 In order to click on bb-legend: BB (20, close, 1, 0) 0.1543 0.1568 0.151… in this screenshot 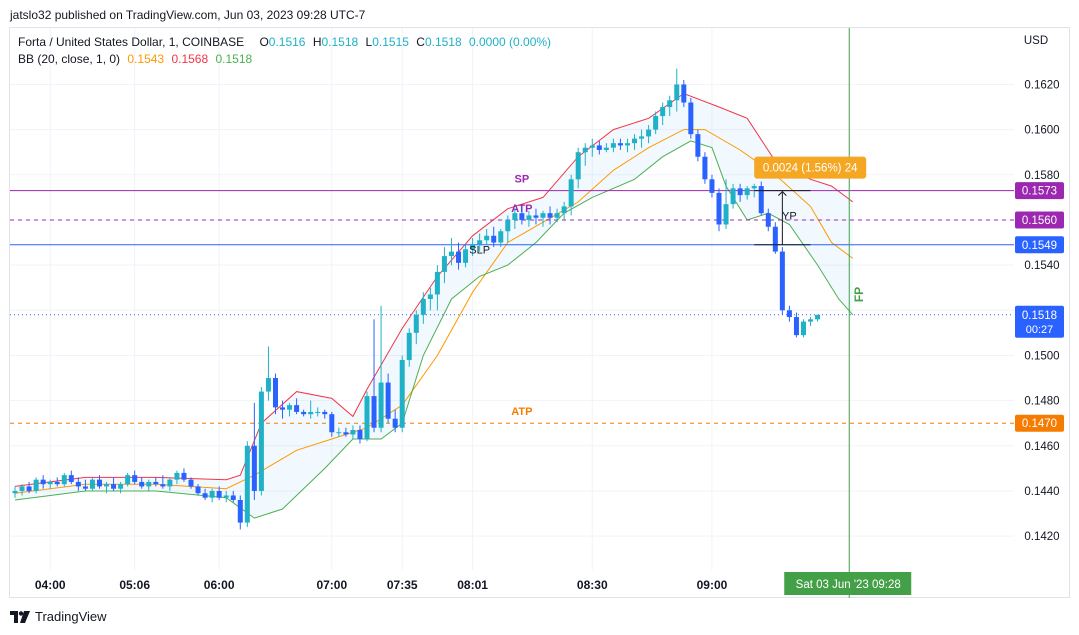, I will do `click(135, 59)`.